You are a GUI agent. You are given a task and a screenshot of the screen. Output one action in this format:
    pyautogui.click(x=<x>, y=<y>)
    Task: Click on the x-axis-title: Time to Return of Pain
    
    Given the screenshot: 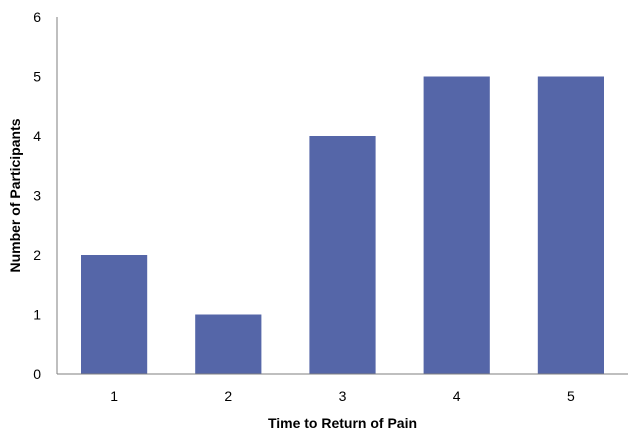 What is the action you would take?
    pyautogui.click(x=342, y=423)
    